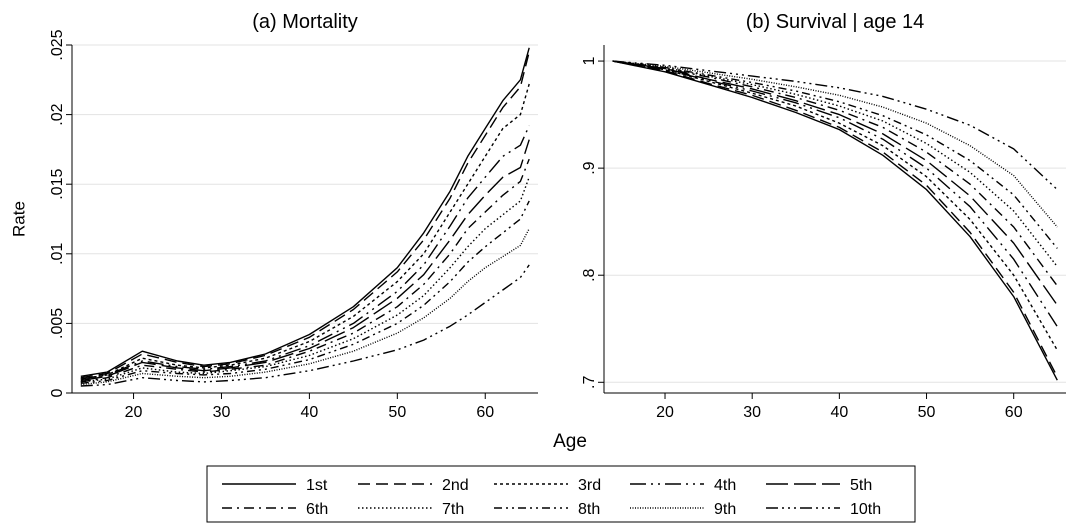  I want to click on legend-label-10th: 10th, so click(865, 509).